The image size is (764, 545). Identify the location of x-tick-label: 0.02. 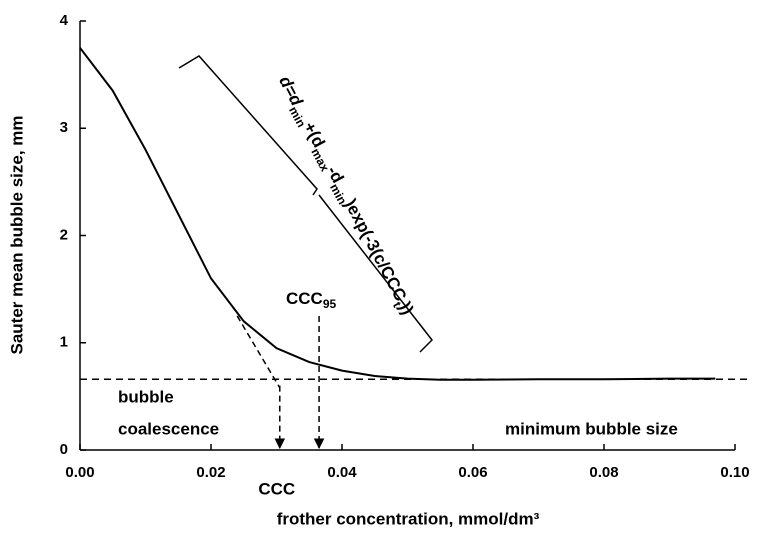
(210, 472).